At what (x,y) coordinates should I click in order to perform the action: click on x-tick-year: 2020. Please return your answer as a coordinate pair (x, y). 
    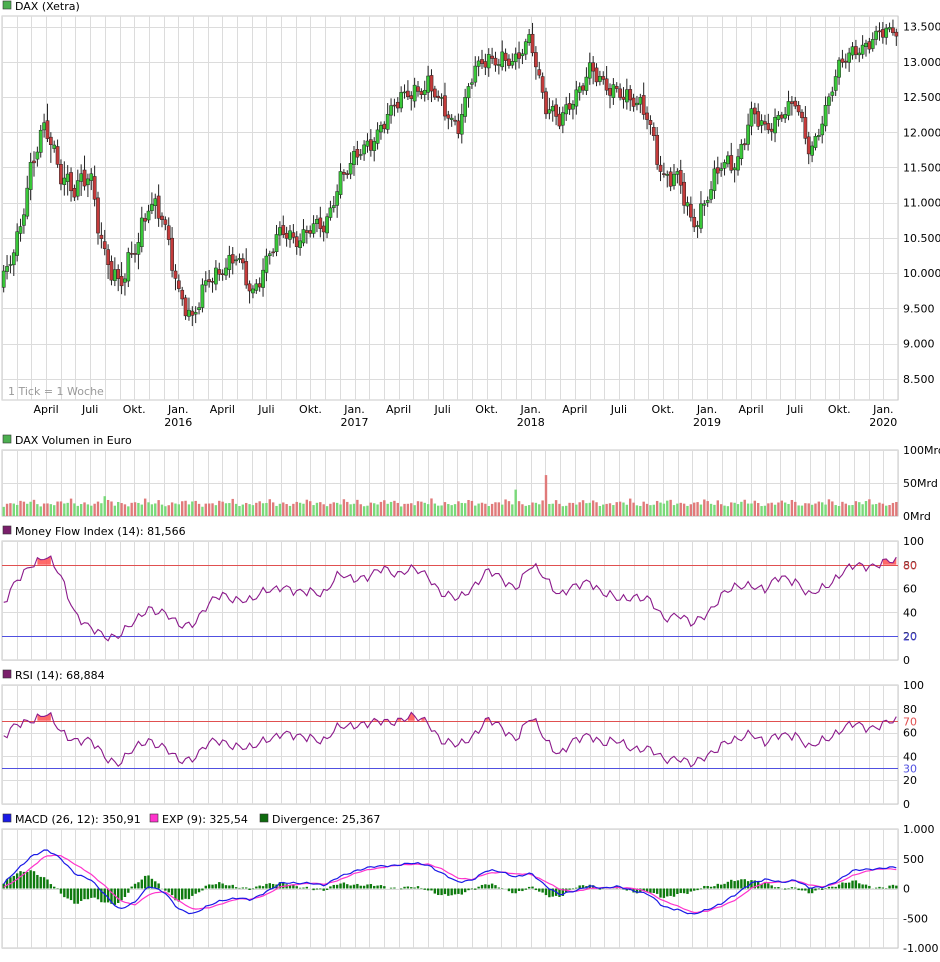
    Looking at the image, I should click on (883, 422).